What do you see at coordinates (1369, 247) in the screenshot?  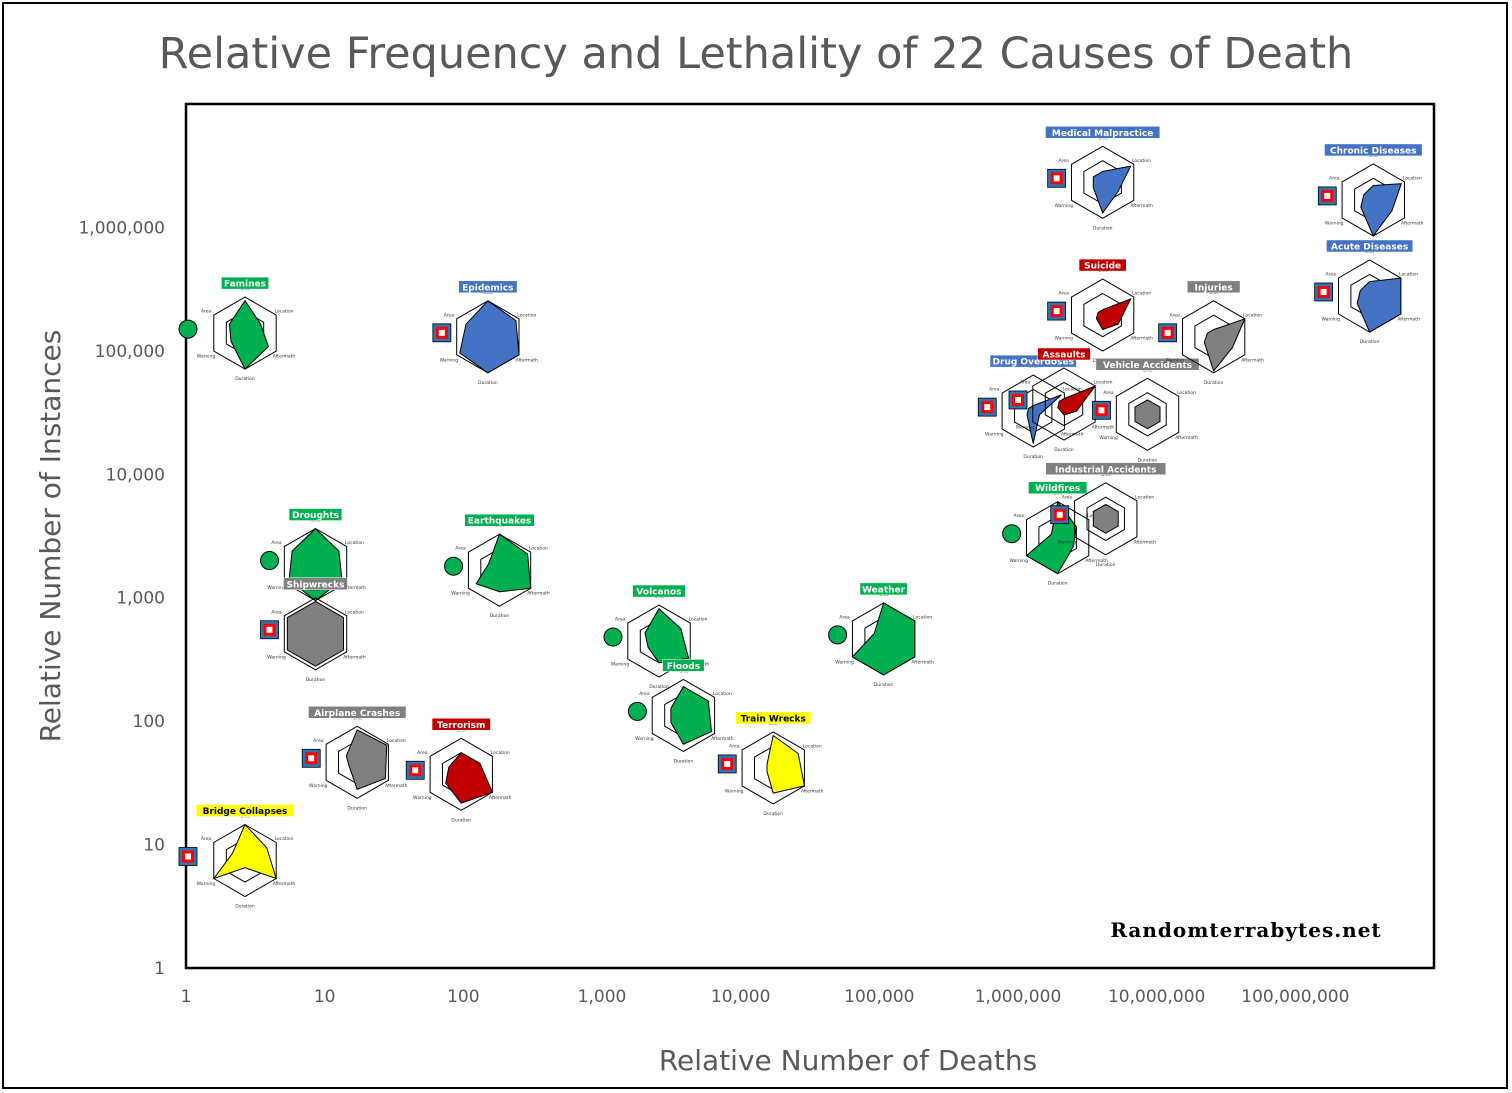 I see `radar-title: Acute Diseases` at bounding box center [1369, 247].